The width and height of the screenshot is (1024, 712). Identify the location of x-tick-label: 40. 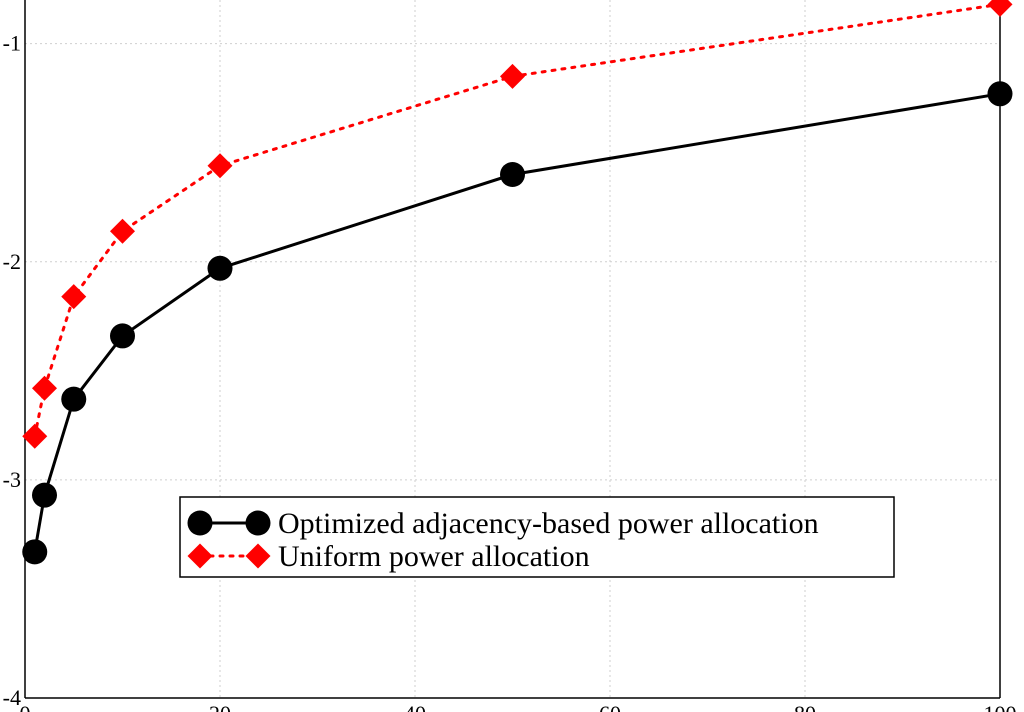
(415, 706).